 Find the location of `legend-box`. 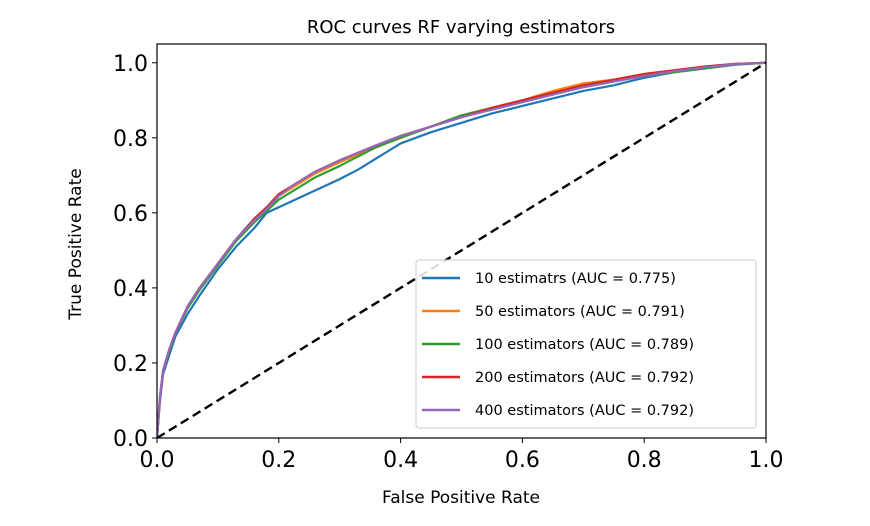

legend-box is located at coordinates (586, 344).